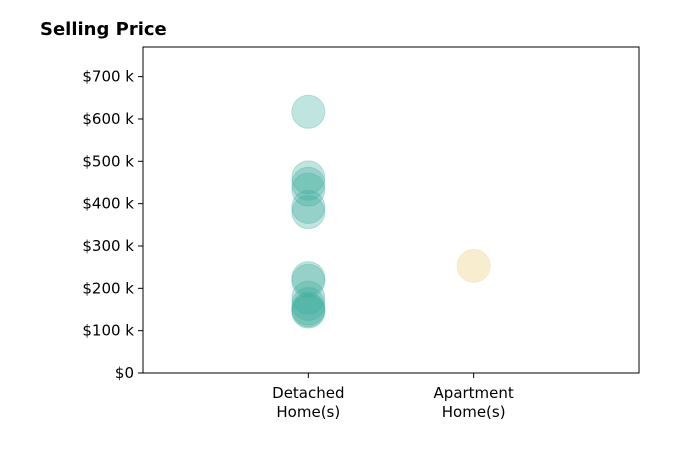 Image resolution: width=679 pixels, height=462 pixels. I want to click on y-tick-label: $200 k, so click(108, 288).